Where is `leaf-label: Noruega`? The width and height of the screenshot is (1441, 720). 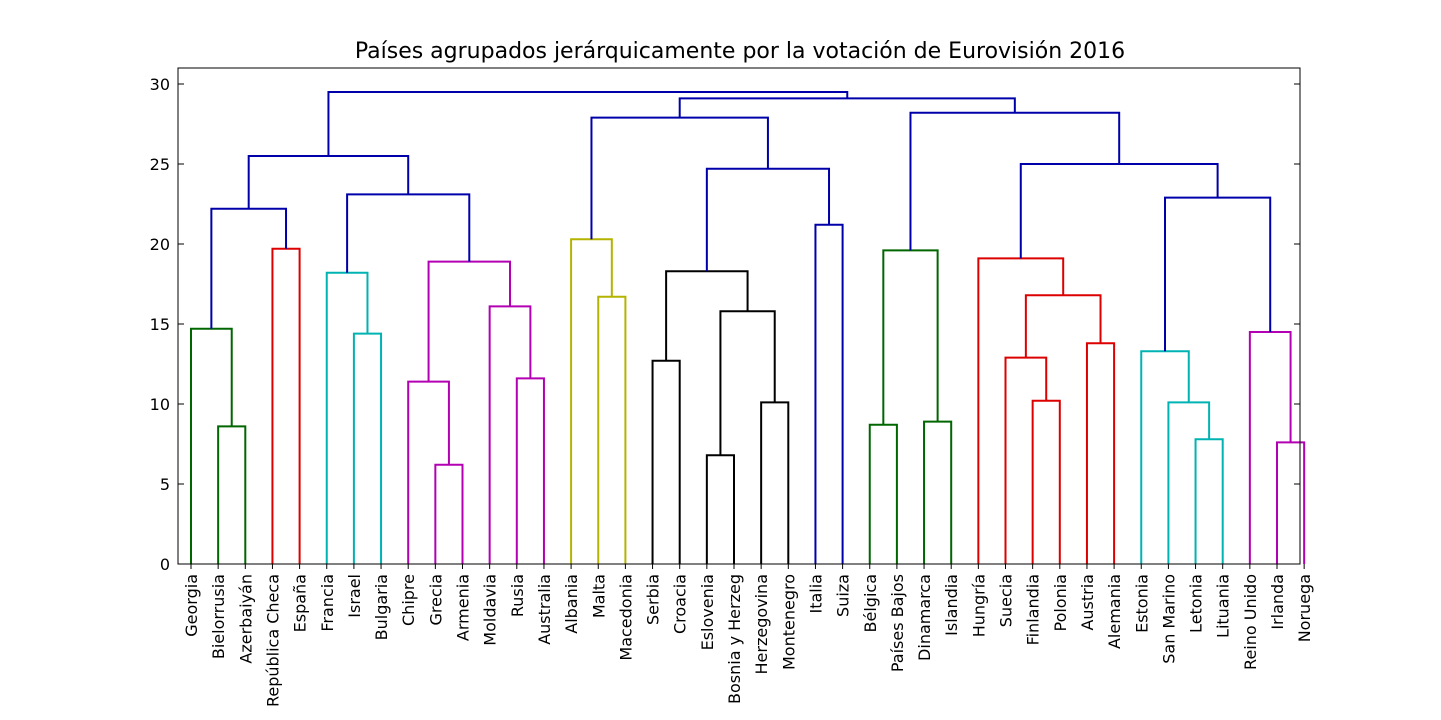
leaf-label: Noruega is located at coordinates (1304, 608).